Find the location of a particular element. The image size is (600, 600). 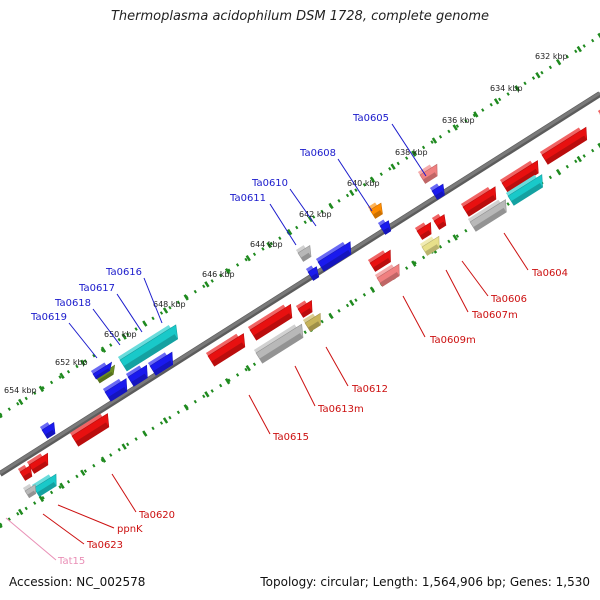

gene-label-ta0619: Ta0619 is located at coordinates (48, 317).